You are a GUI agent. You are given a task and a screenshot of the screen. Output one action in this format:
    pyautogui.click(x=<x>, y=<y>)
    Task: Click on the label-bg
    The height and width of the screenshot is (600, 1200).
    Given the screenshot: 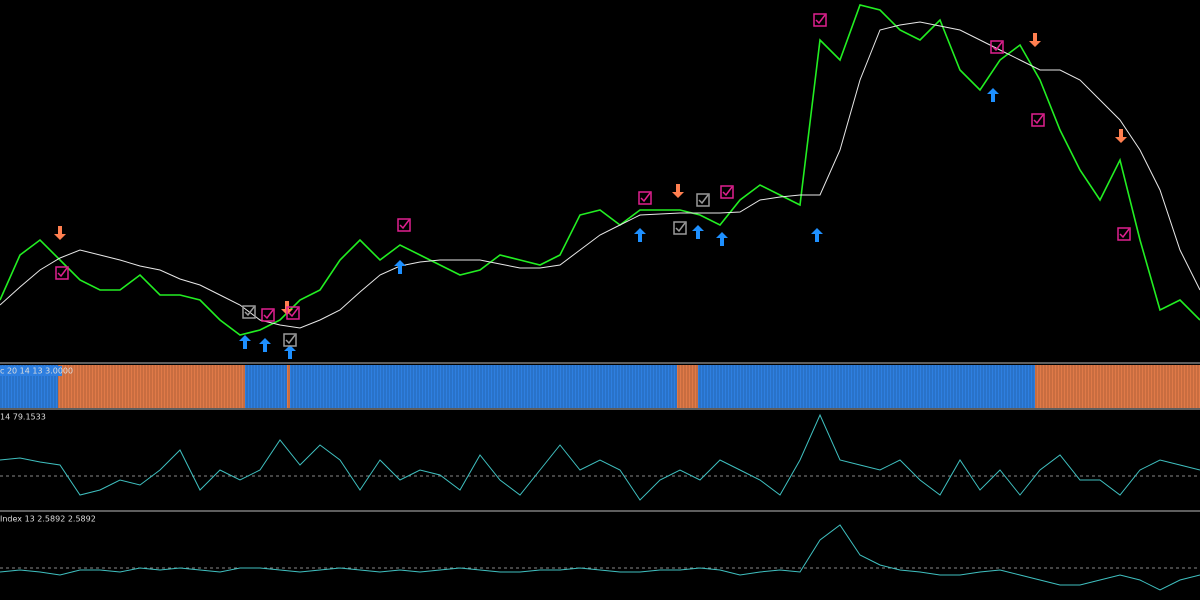 What is the action you would take?
    pyautogui.click(x=31, y=371)
    